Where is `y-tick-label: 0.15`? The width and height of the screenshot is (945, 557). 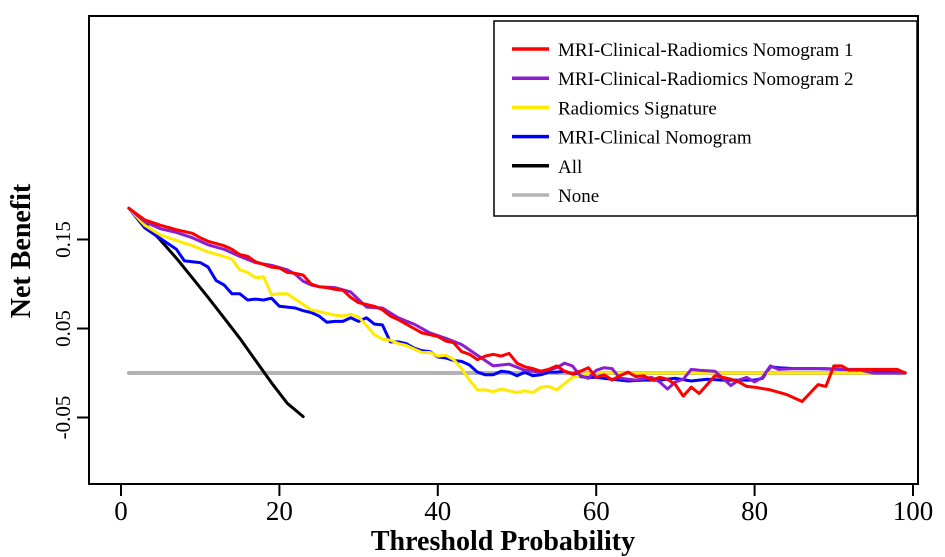
y-tick-label: 0.15 is located at coordinates (63, 239).